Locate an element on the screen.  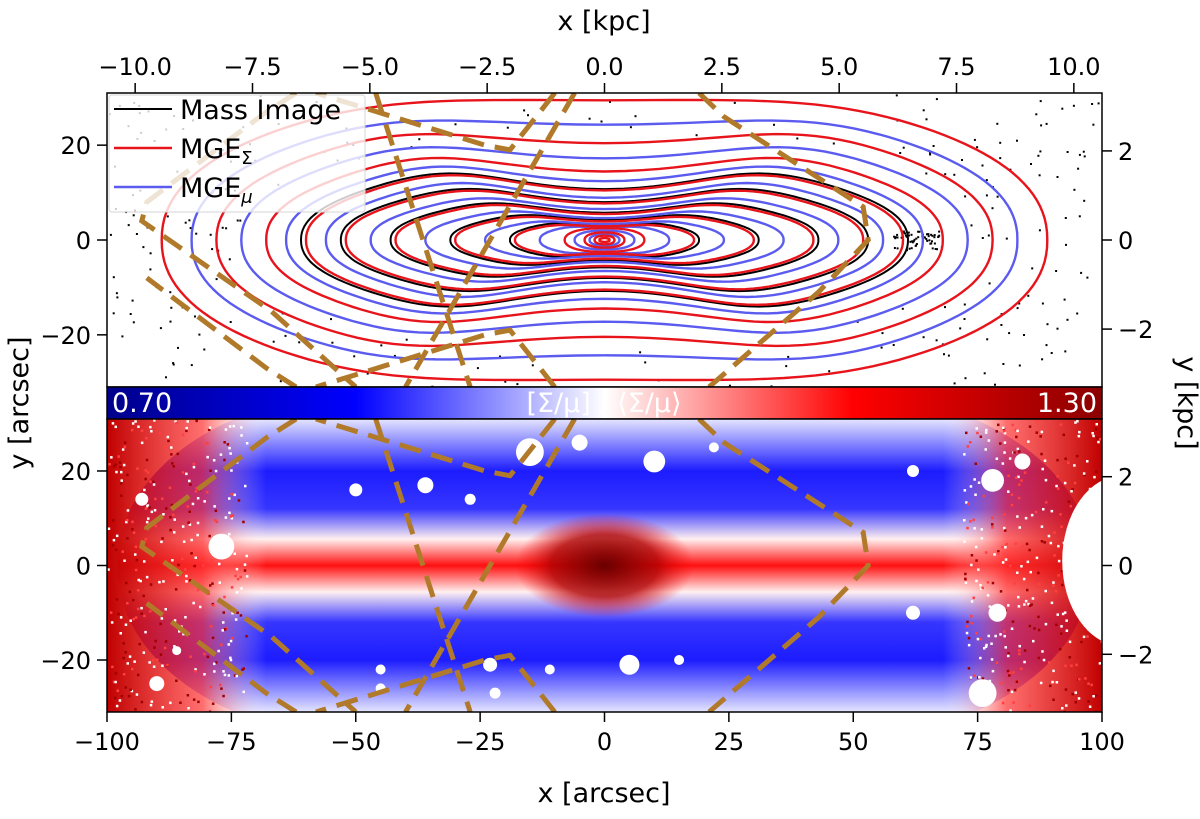
x-bottom-tick-label: −50 is located at coordinates (355, 742).